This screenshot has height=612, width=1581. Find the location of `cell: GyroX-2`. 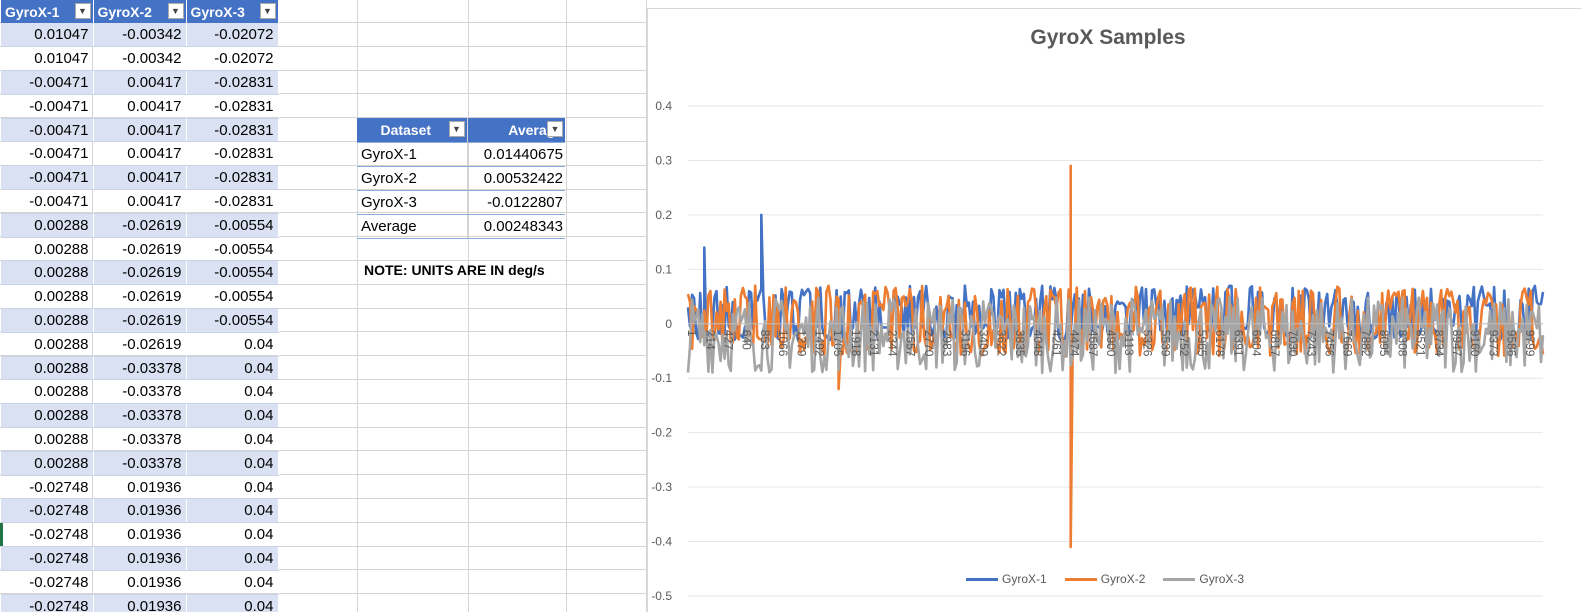

cell: GyroX-2 is located at coordinates (412, 178).